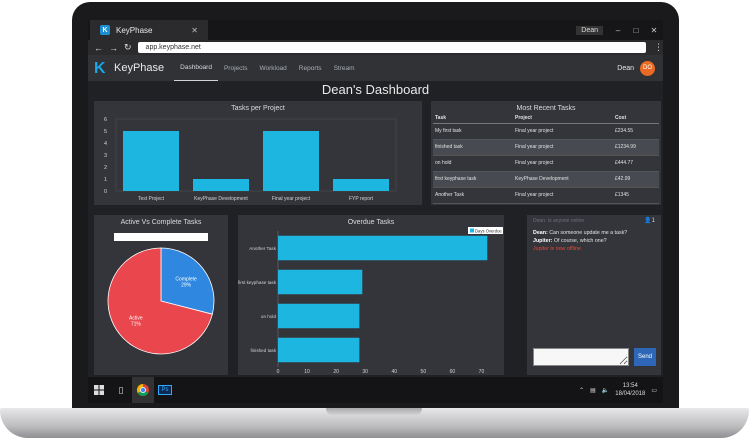  What do you see at coordinates (473, 131) in the screenshot?
I see `task-cell: My first task` at bounding box center [473, 131].